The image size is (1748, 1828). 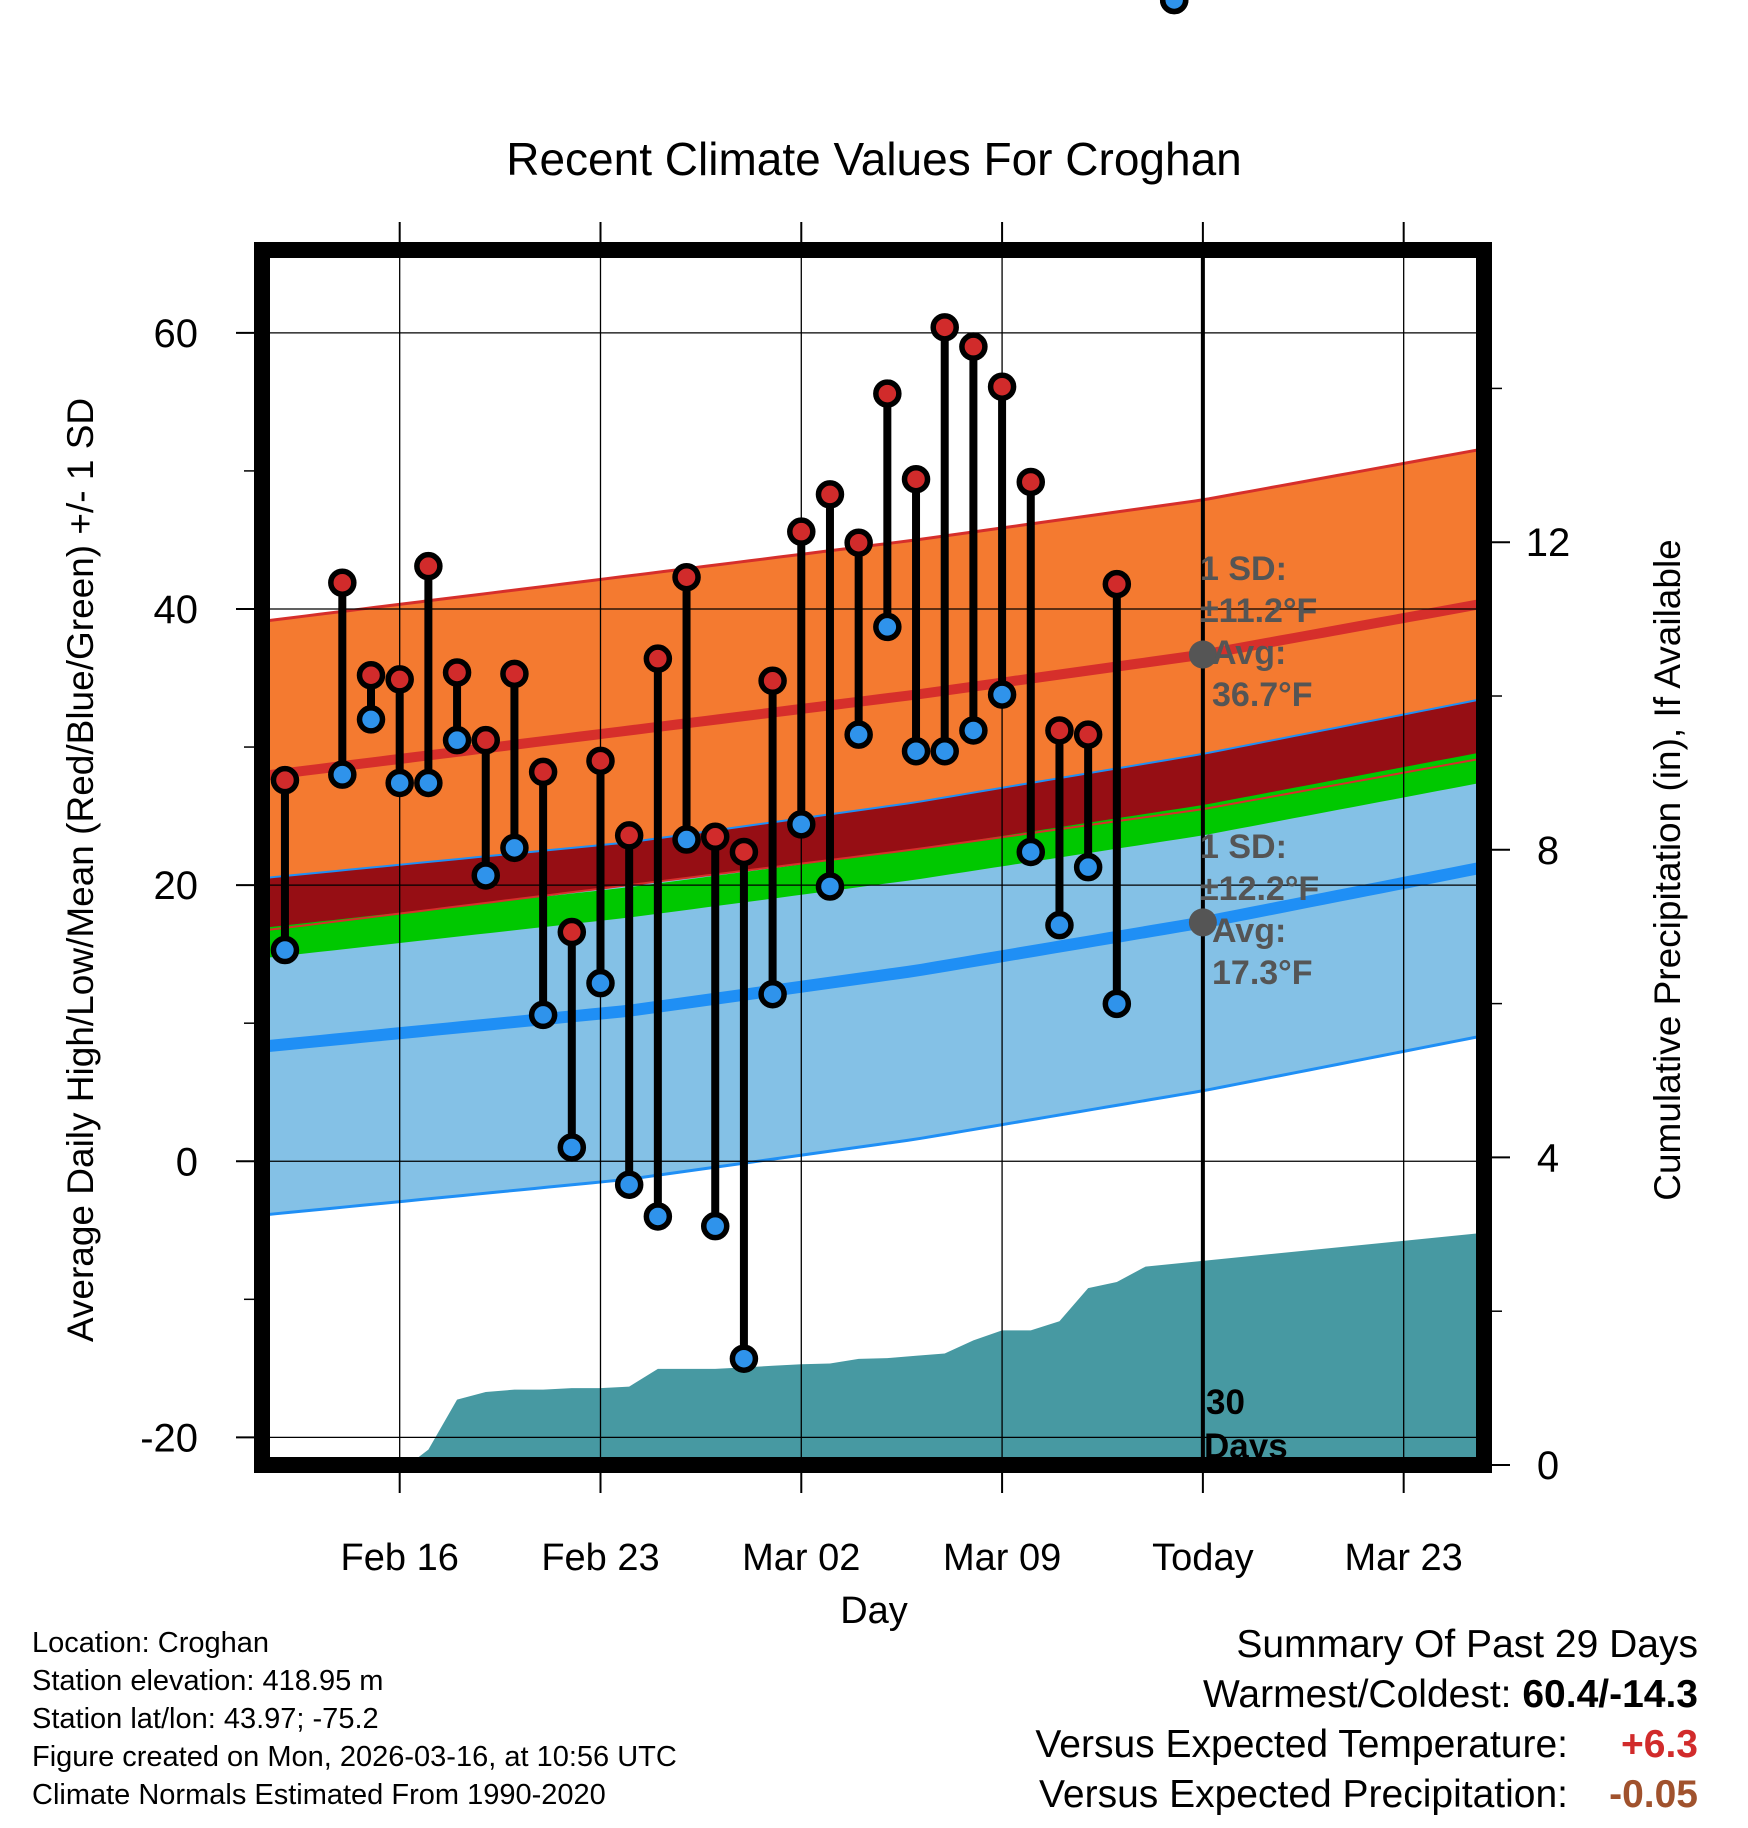 What do you see at coordinates (400, 1558) in the screenshot?
I see `x-tick-label: Feb 16` at bounding box center [400, 1558].